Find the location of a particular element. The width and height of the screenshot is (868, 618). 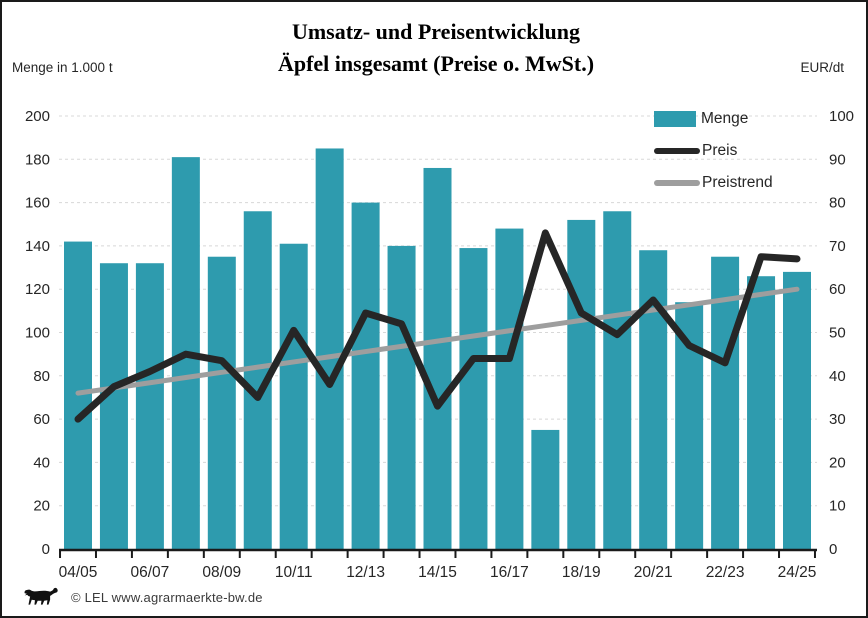

x-axis-label-14/15: 14/15 is located at coordinates (437, 572).